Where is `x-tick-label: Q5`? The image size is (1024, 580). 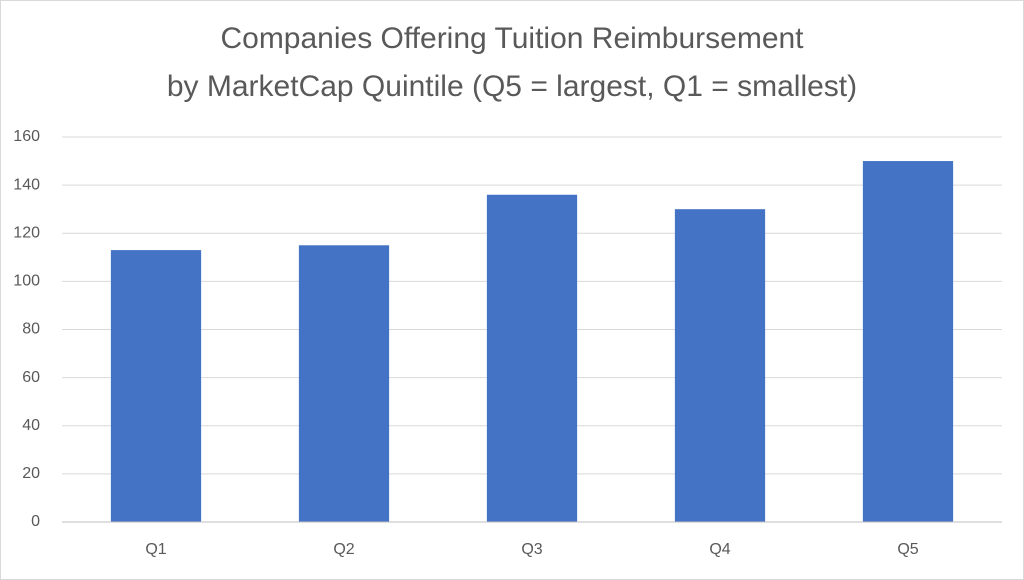 x-tick-label: Q5 is located at coordinates (907, 549).